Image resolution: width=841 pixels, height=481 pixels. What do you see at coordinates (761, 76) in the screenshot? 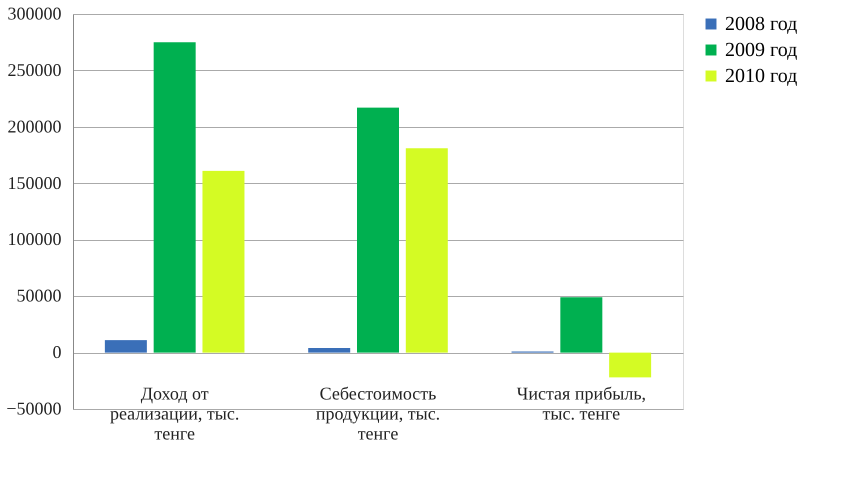
I see `legend-label: 2010 год` at bounding box center [761, 76].